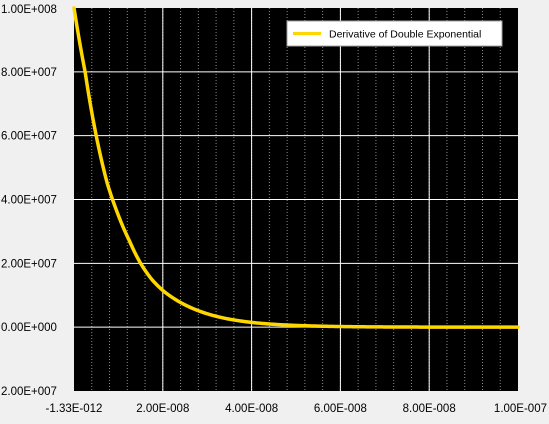 This screenshot has width=549, height=424. Describe the element at coordinates (429, 409) in the screenshot. I see `x-tick-label: 8.00E-008` at that location.